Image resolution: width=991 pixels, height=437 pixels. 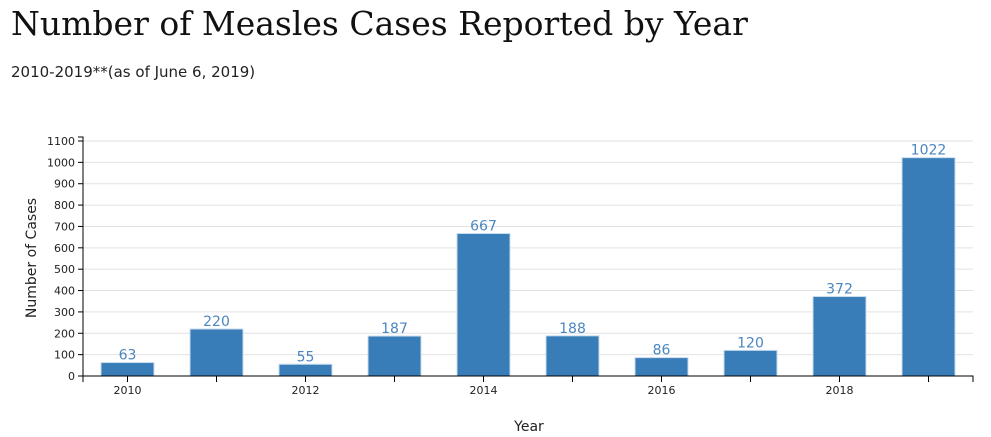 I want to click on data-label: 86, so click(x=662, y=351).